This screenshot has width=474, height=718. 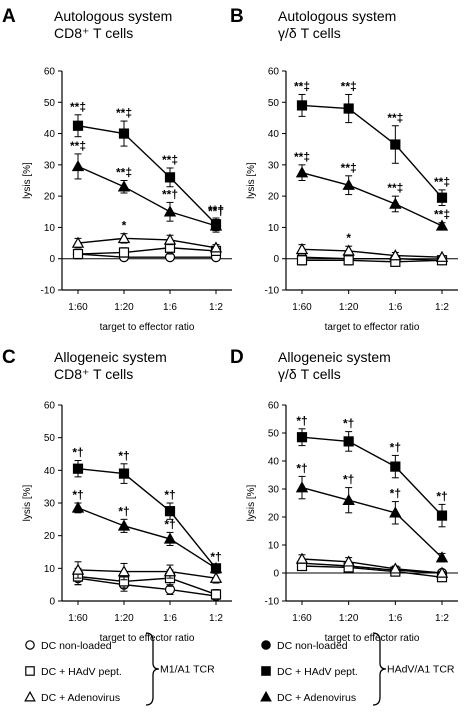 I want to click on y-axis-label: lysis [%], so click(x=27, y=180).